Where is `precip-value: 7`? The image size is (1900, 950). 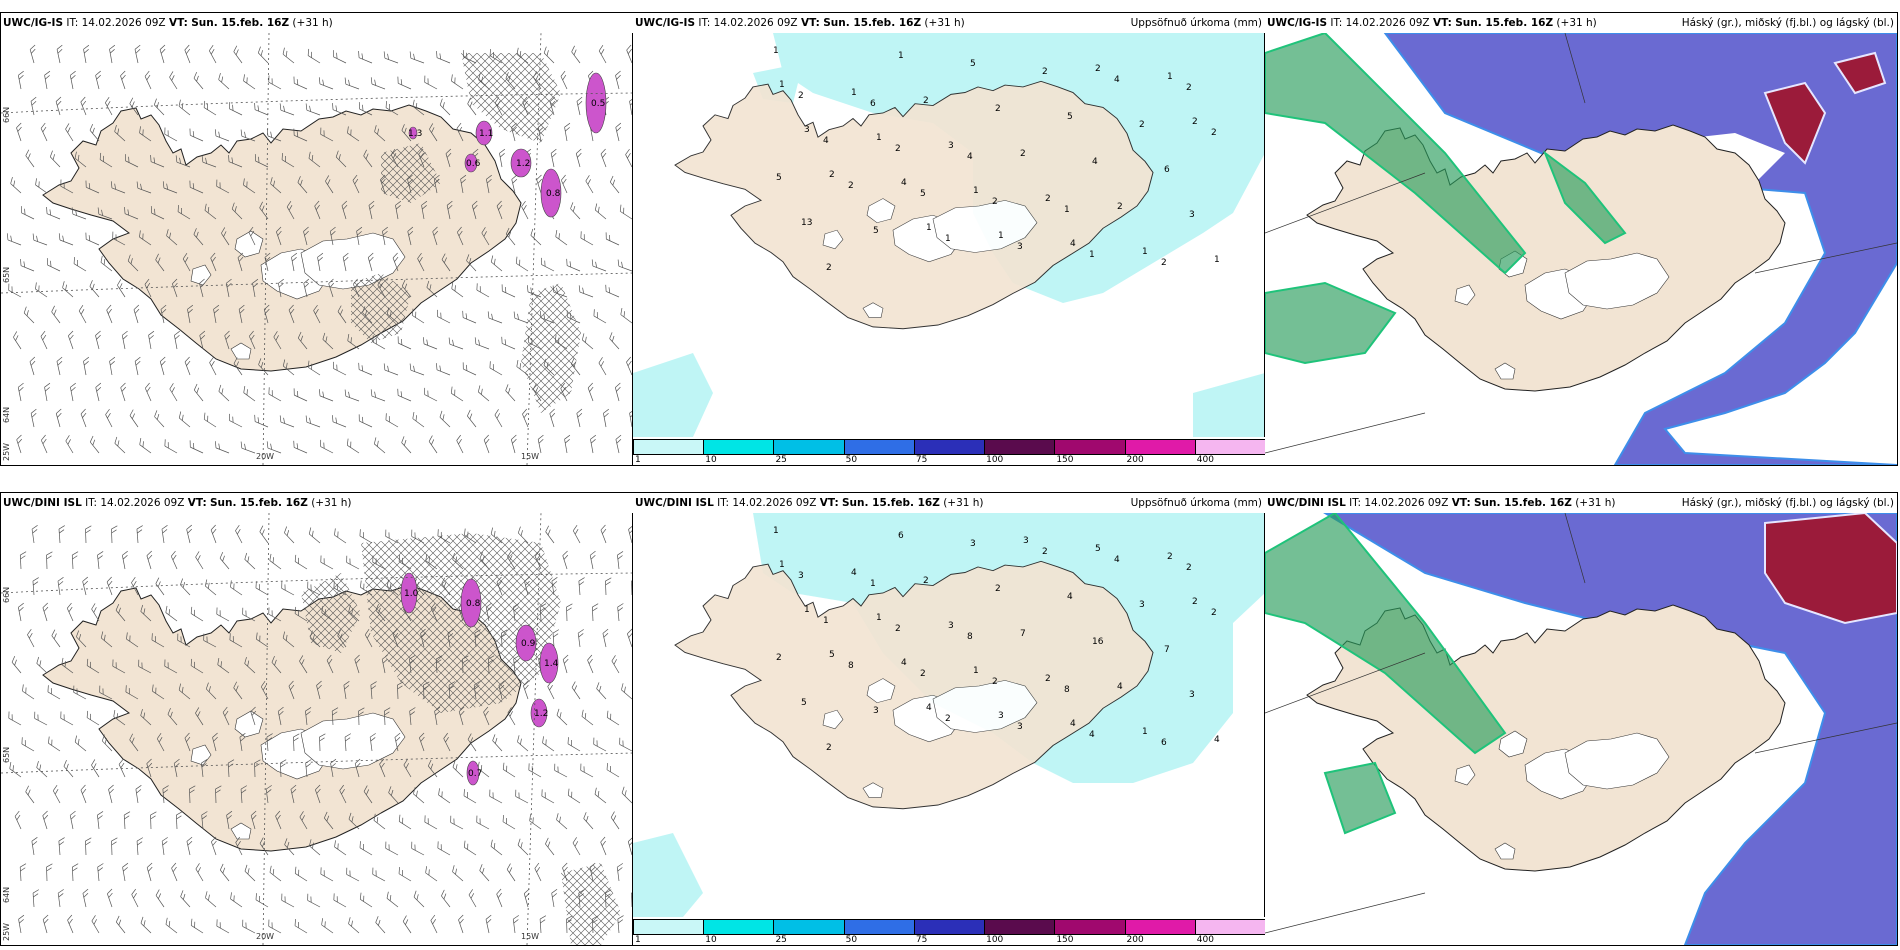
precip-value: 7 is located at coordinates (1167, 650).